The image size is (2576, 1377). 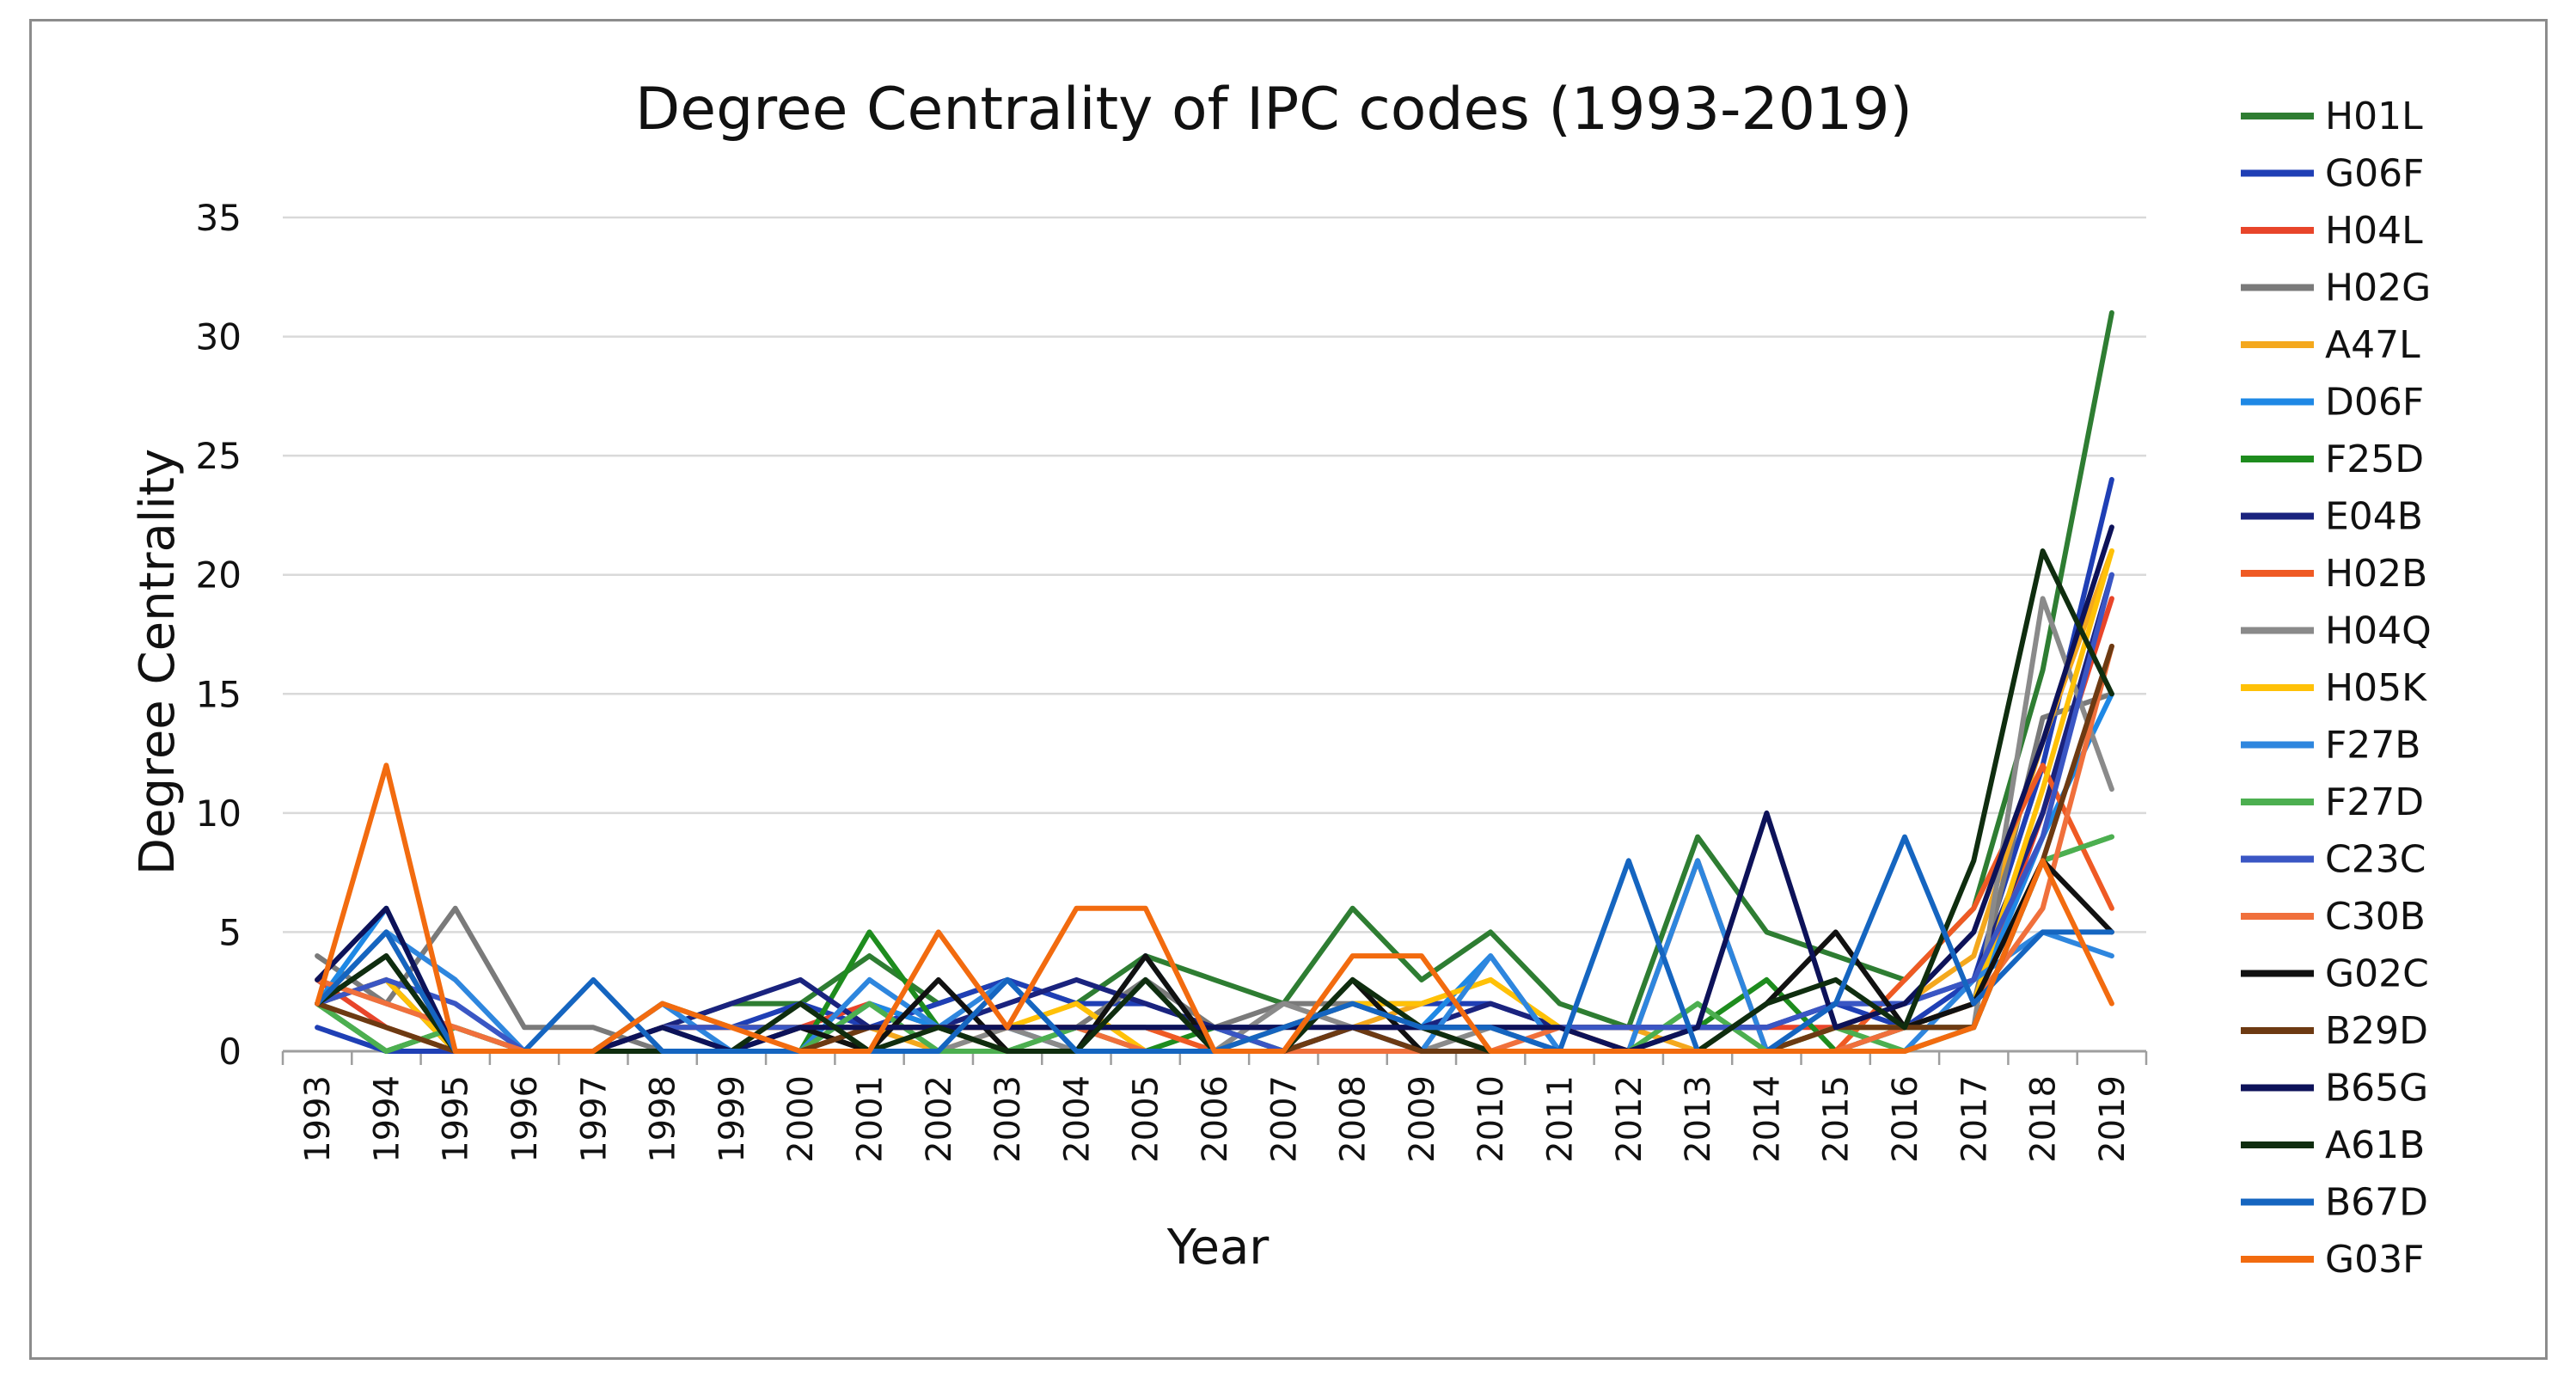 I want to click on legend-label-E04B: E04B, so click(x=2374, y=517).